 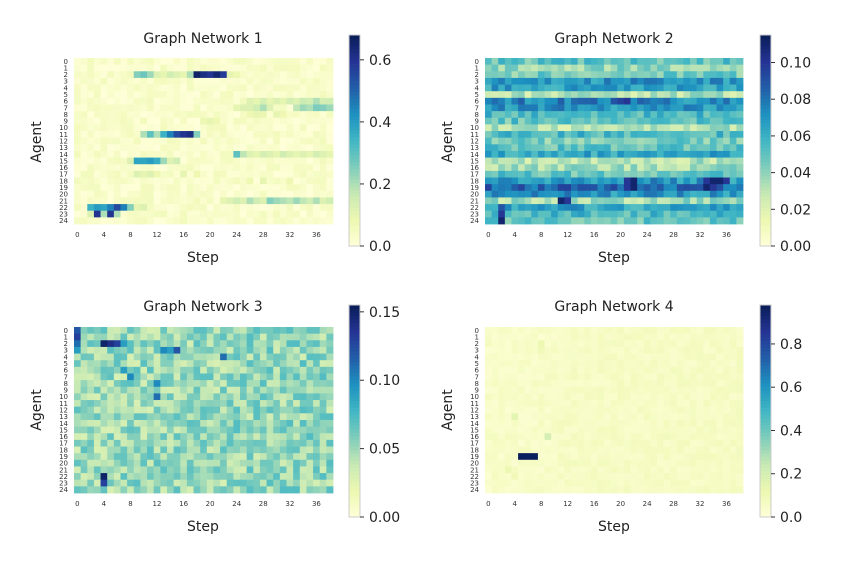 What do you see at coordinates (477, 344) in the screenshot?
I see `y-tick-label: 2` at bounding box center [477, 344].